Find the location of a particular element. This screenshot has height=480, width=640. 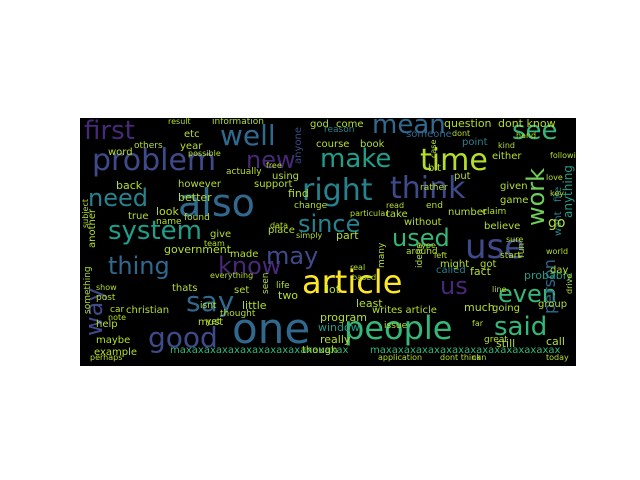

word: back is located at coordinates (129, 185).